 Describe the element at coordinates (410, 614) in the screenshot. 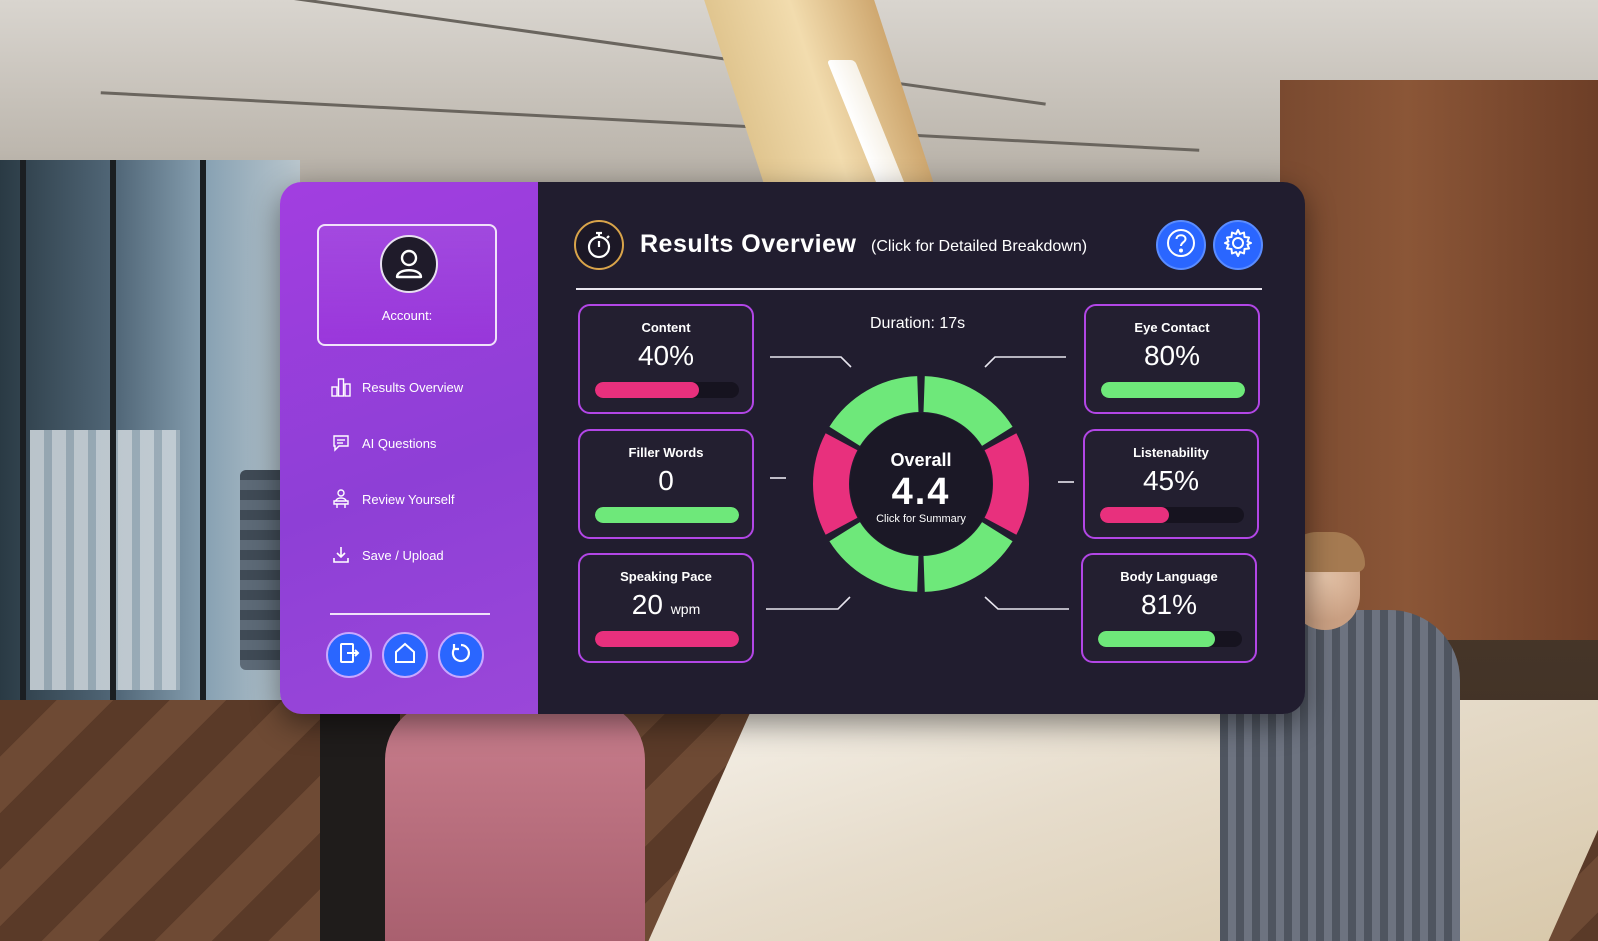

I see `sidebar-divider` at that location.